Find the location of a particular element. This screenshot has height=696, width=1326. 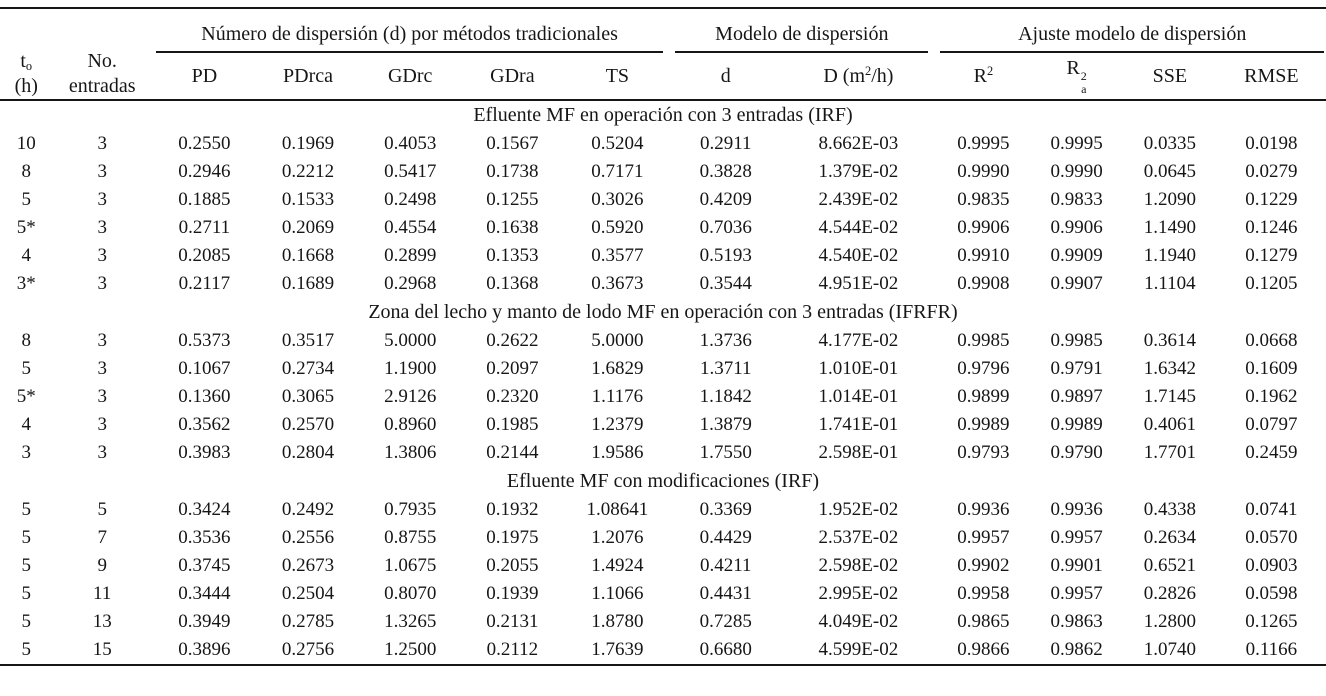

cell: 0.2673 is located at coordinates (308, 565).